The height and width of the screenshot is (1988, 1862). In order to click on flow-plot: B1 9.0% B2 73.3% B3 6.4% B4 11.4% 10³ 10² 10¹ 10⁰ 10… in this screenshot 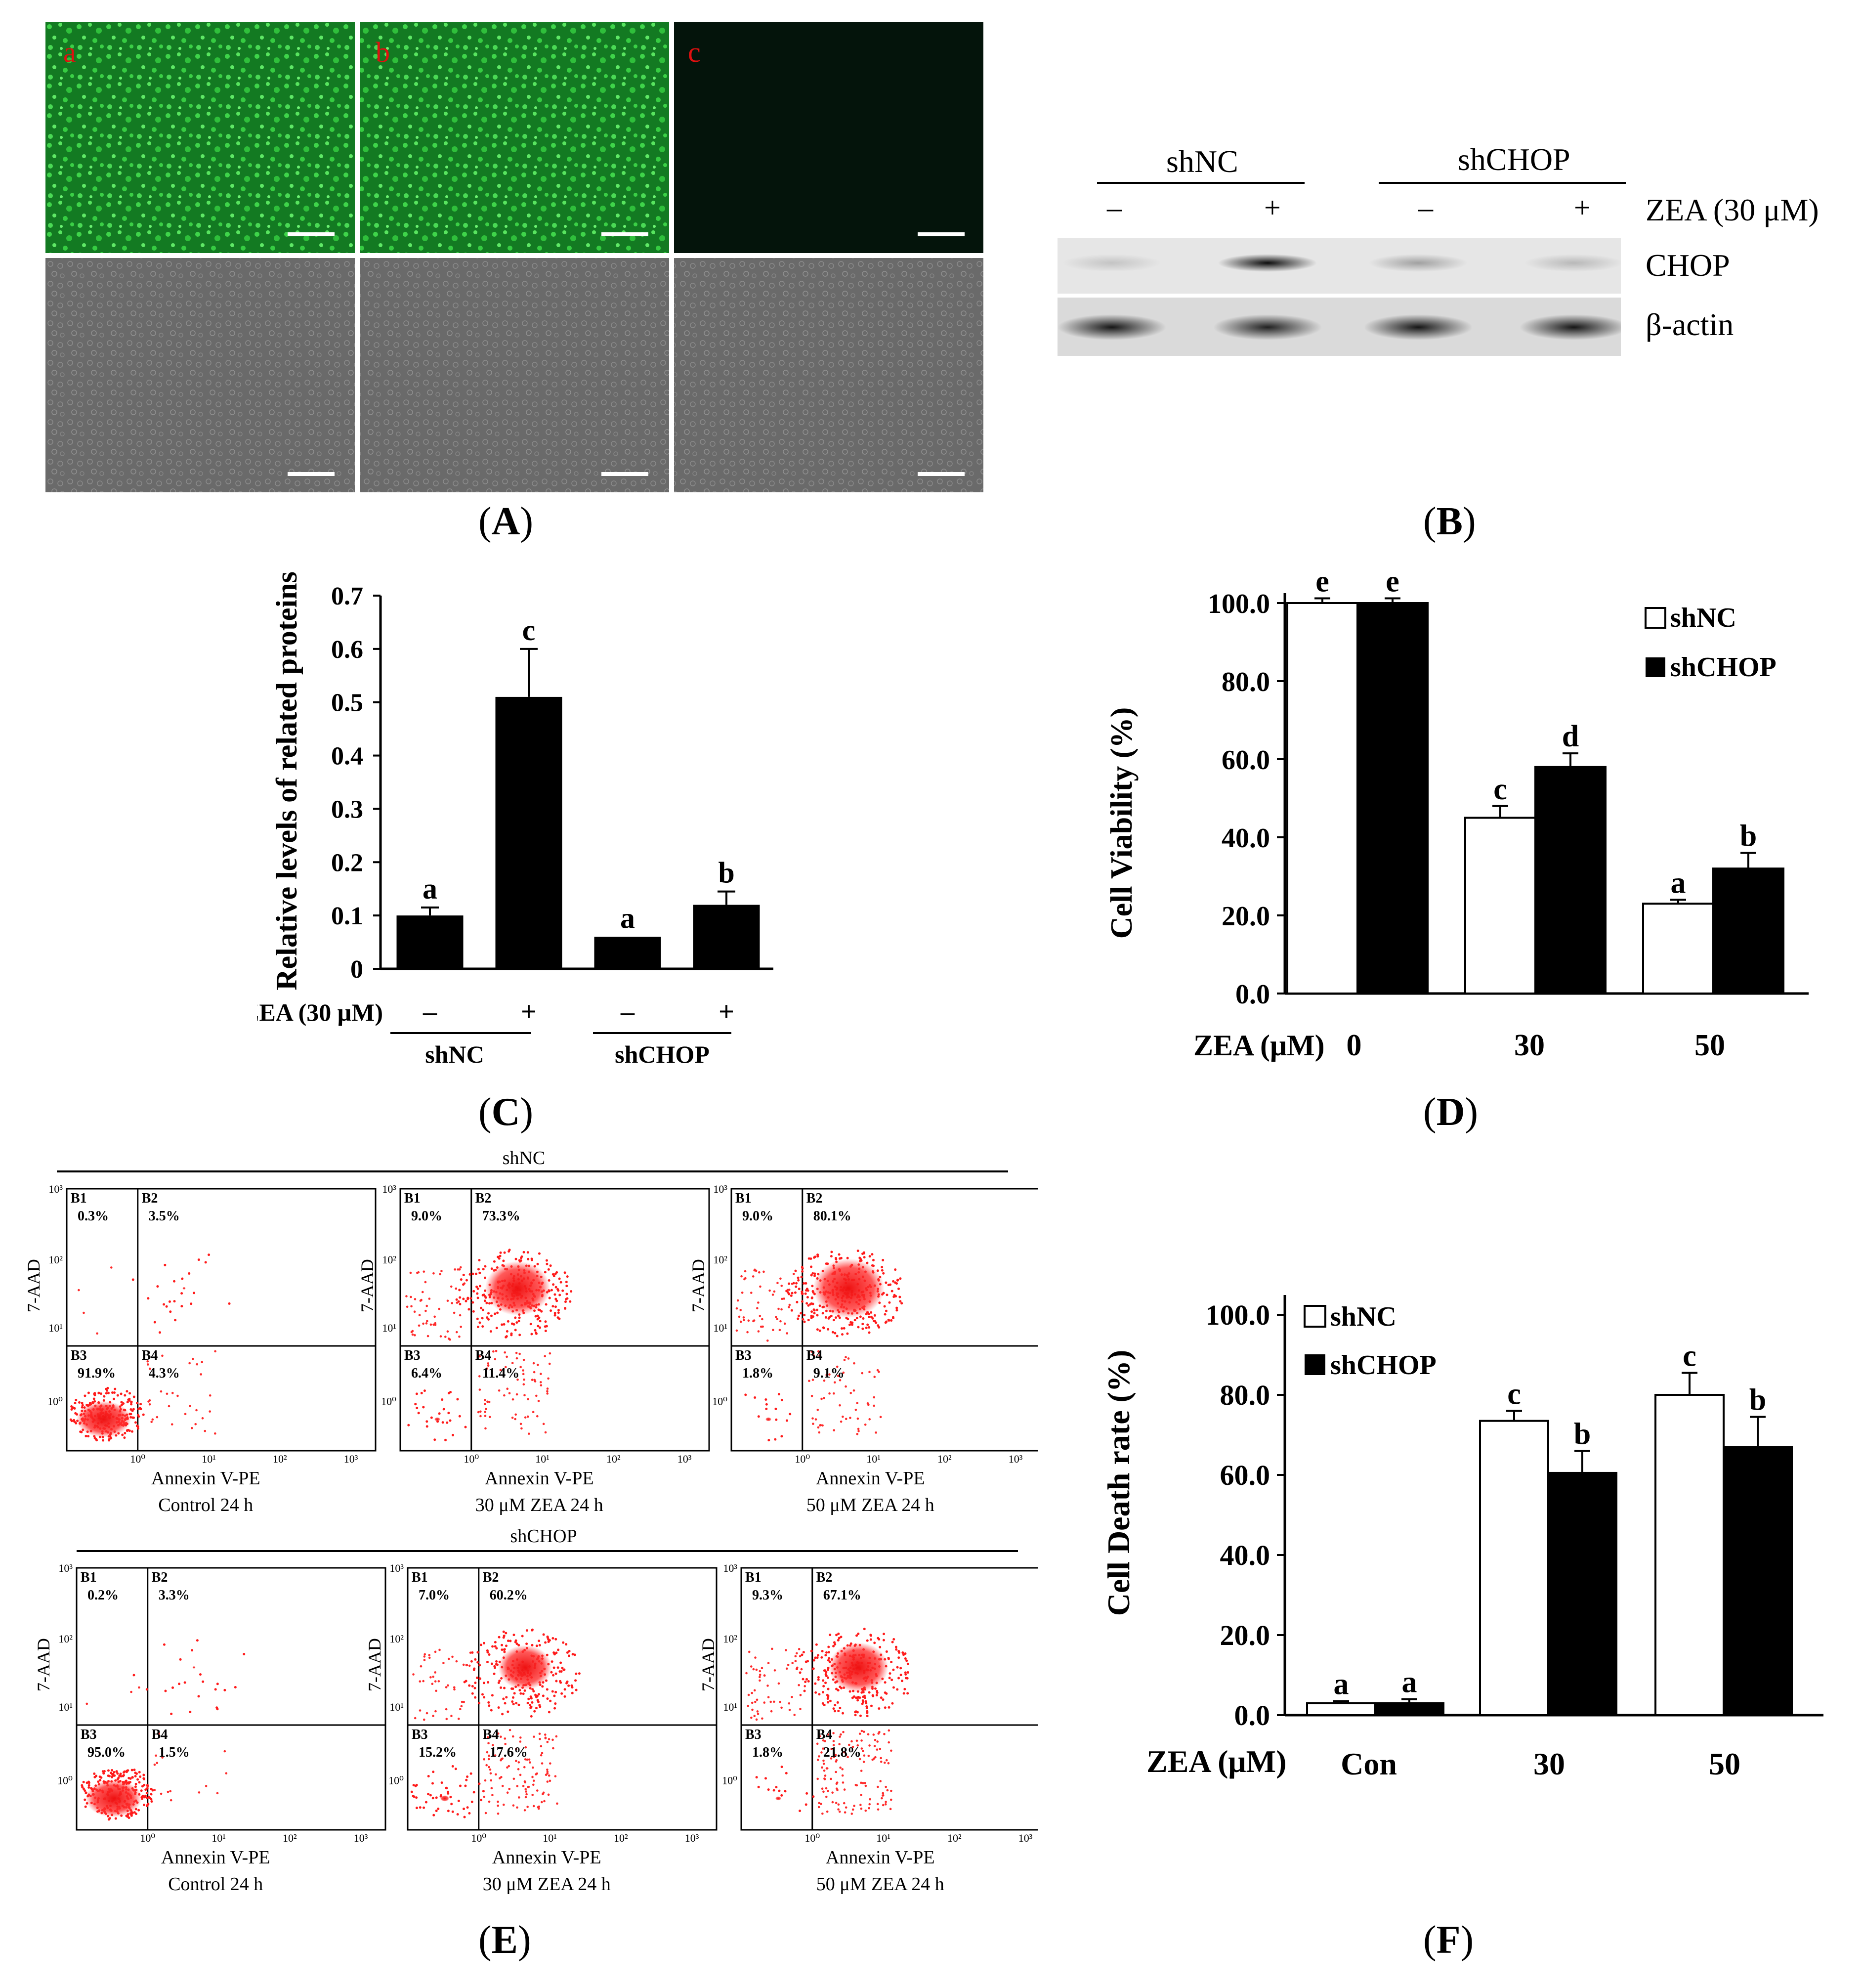, I will do `click(533, 1349)`.